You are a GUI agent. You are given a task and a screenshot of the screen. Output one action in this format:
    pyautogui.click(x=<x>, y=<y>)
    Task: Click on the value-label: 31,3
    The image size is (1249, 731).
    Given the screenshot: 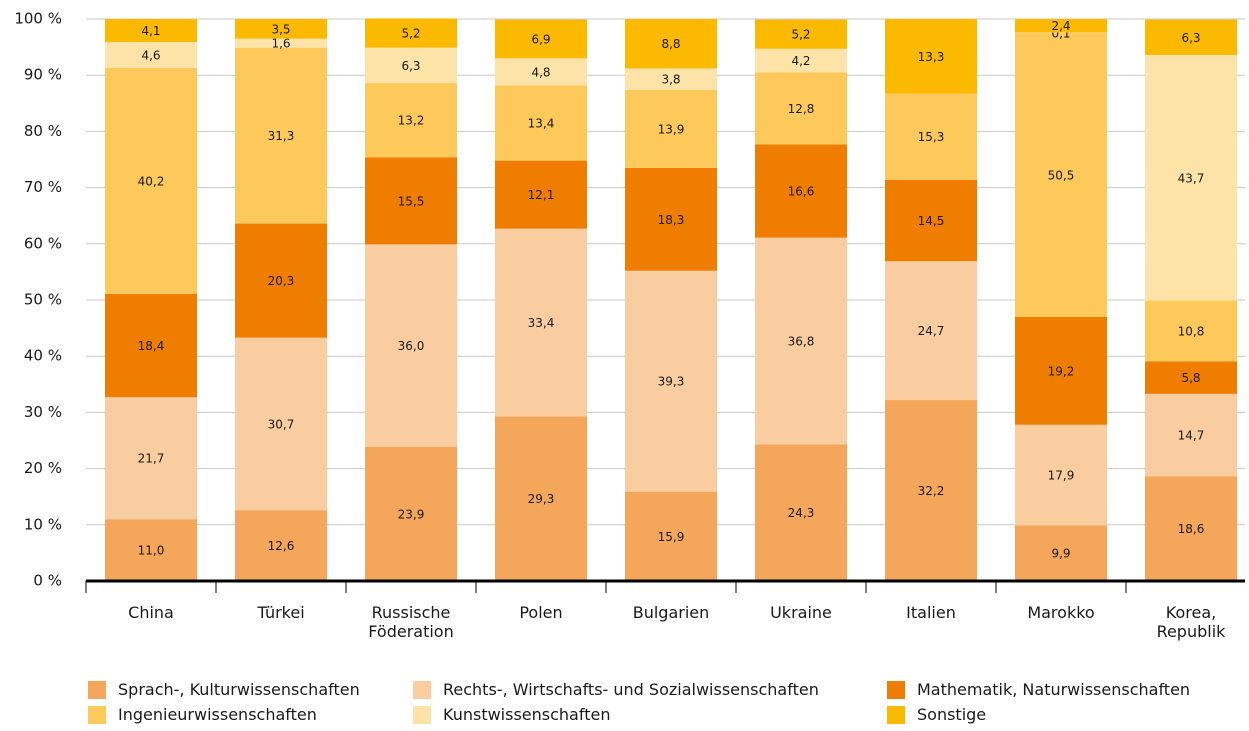 What is the action you would take?
    pyautogui.click(x=281, y=136)
    